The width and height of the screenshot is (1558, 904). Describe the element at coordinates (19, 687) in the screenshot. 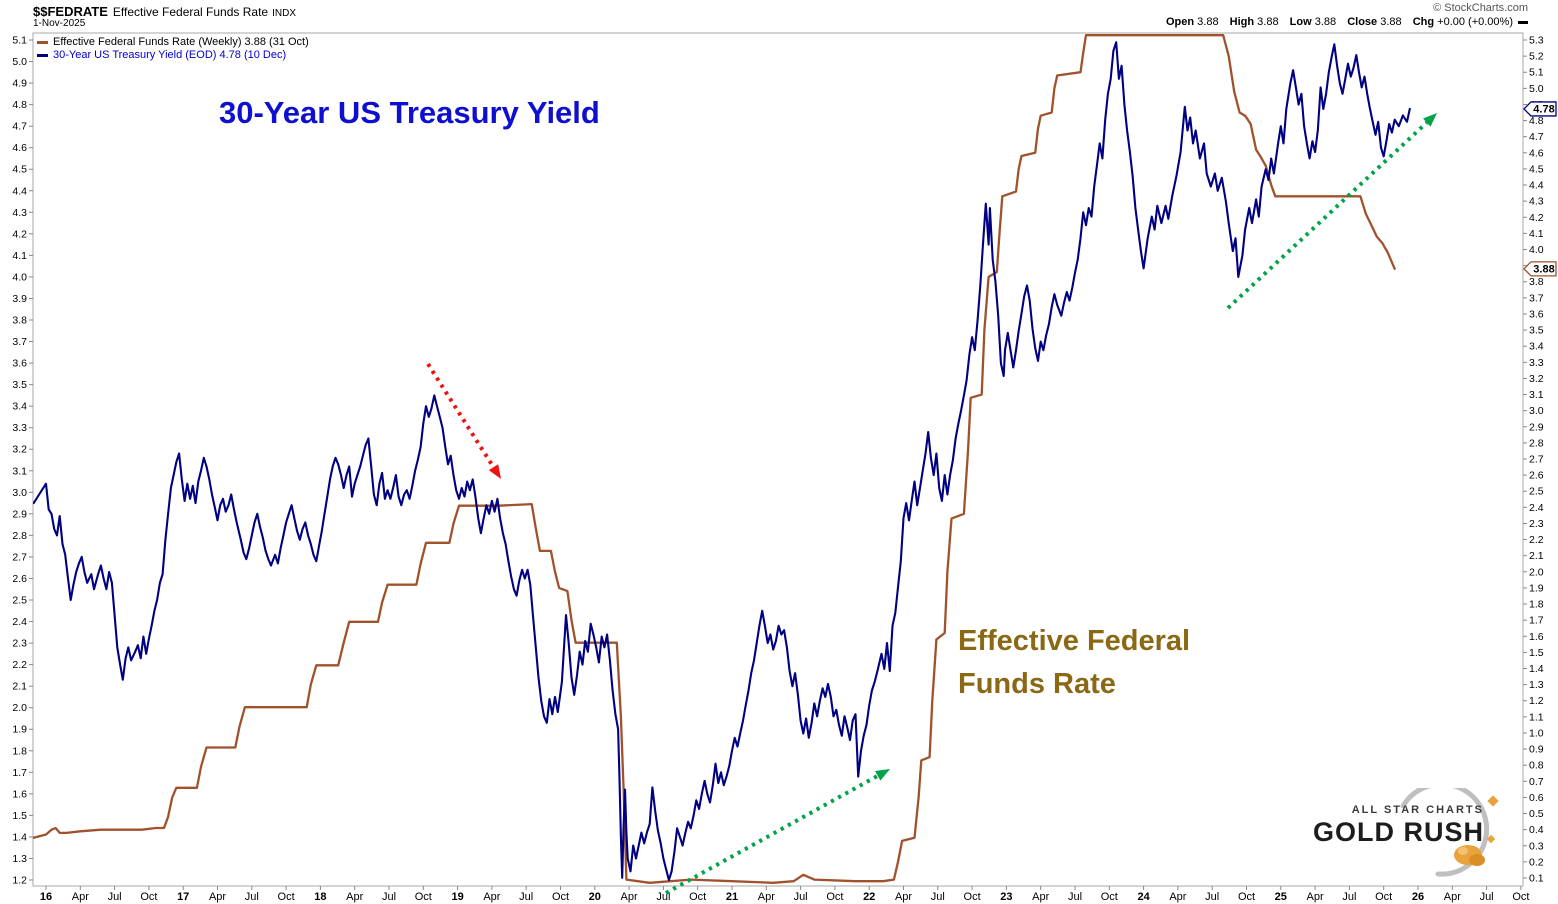

I see `svg-text: 2.1` at that location.